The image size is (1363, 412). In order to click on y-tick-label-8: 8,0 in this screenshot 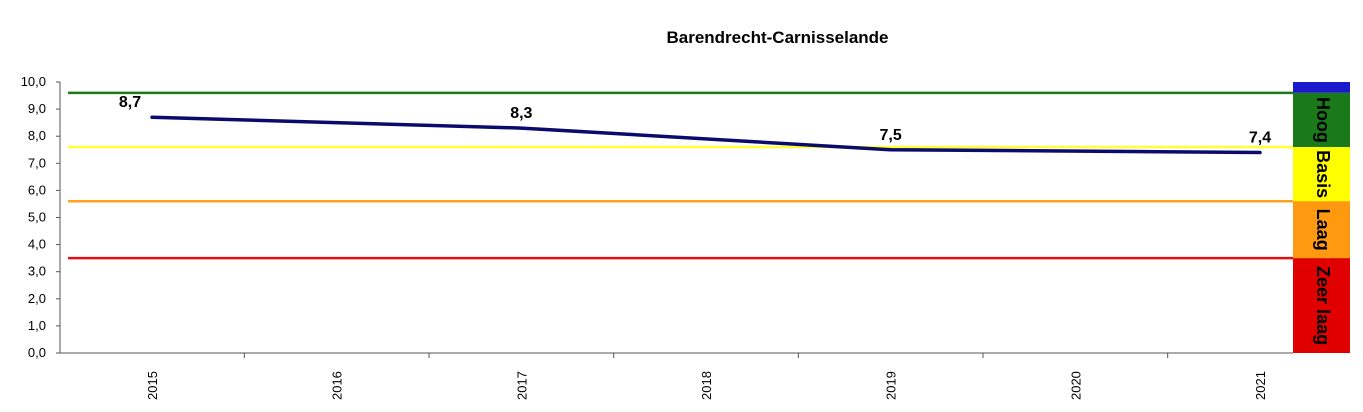, I will do `click(37, 135)`.